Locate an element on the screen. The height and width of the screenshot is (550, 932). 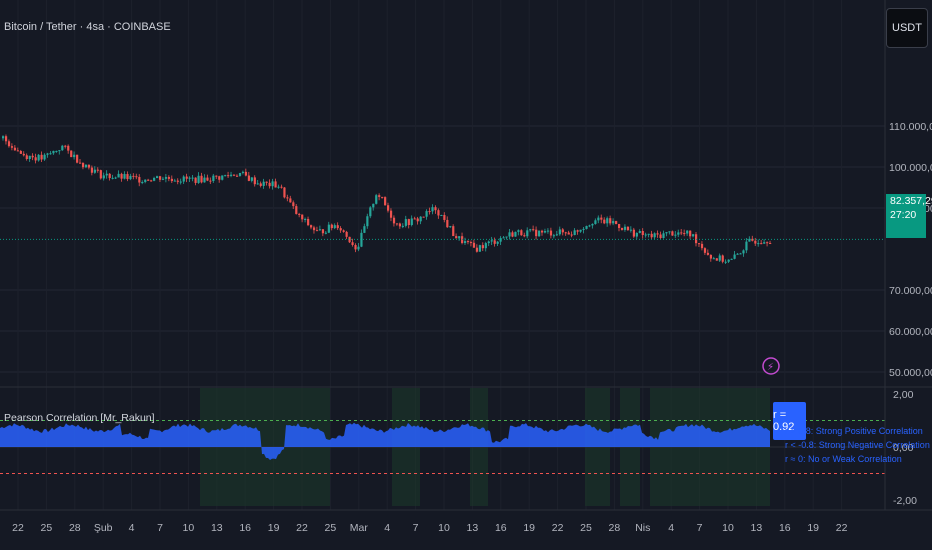
indicator-title: Pearson Correlation [Mr_Rakun] is located at coordinates (79, 418).